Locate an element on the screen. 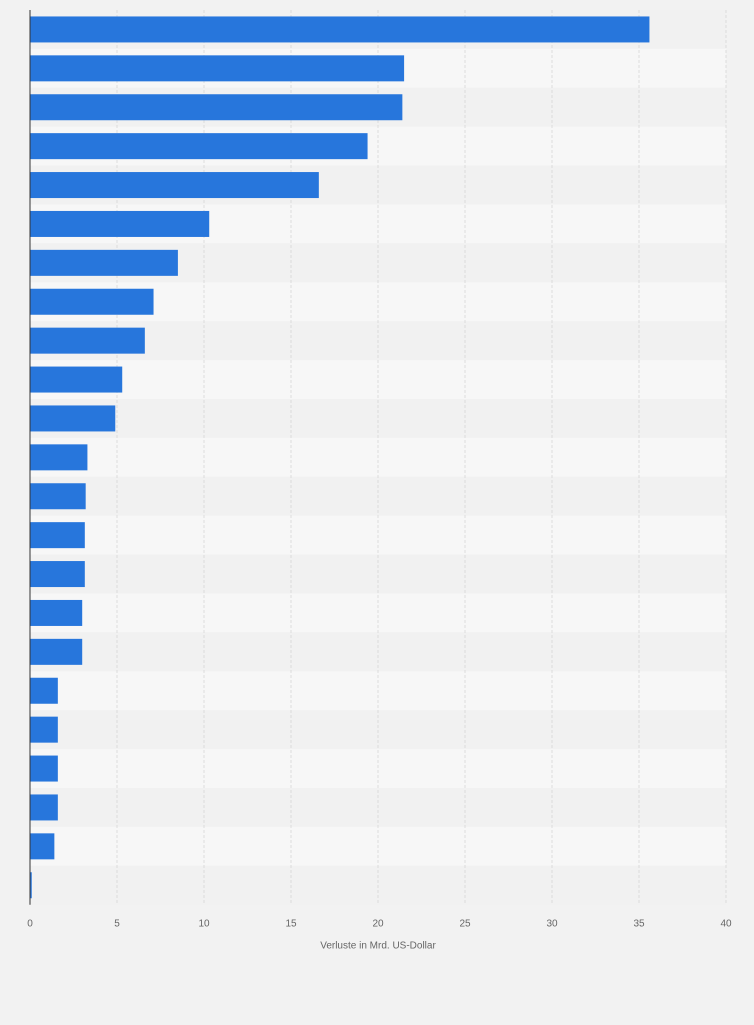  x-tick-labels: 0 5 10 15 20 25 30 35 40 is located at coordinates (379, 924).